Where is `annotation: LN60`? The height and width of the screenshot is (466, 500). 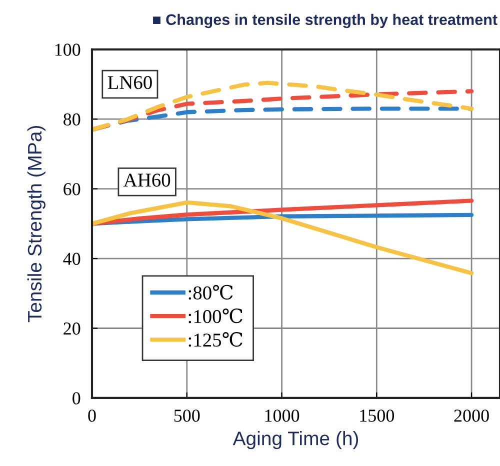
annotation: LN60 is located at coordinates (130, 83).